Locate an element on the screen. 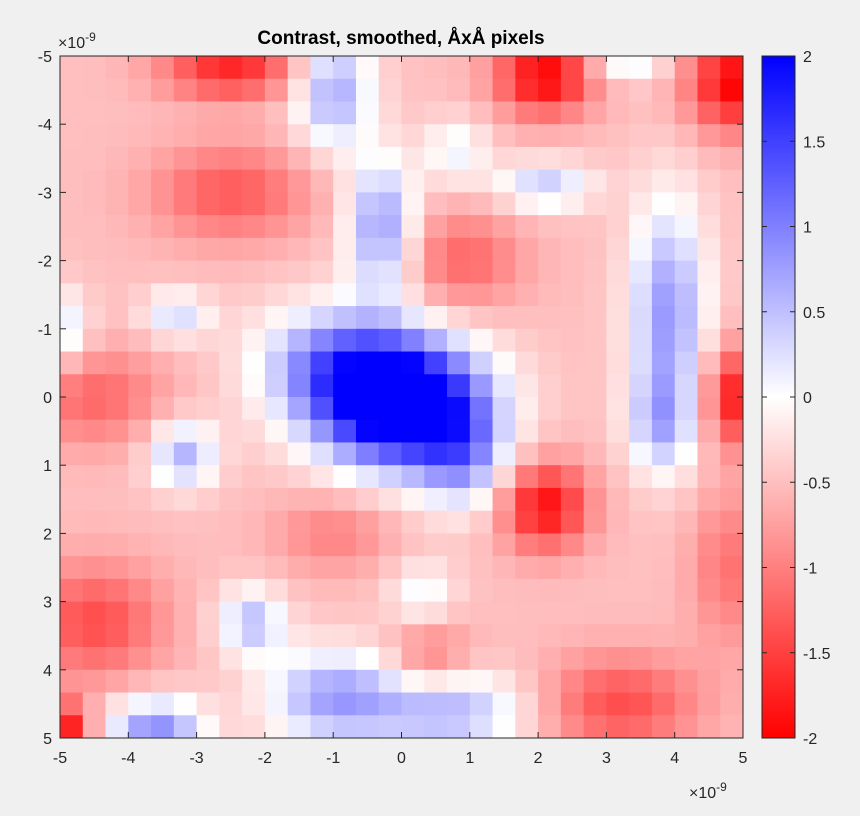 The width and height of the screenshot is (860, 816). y-exponent-base: ×10 is located at coordinates (71, 43).